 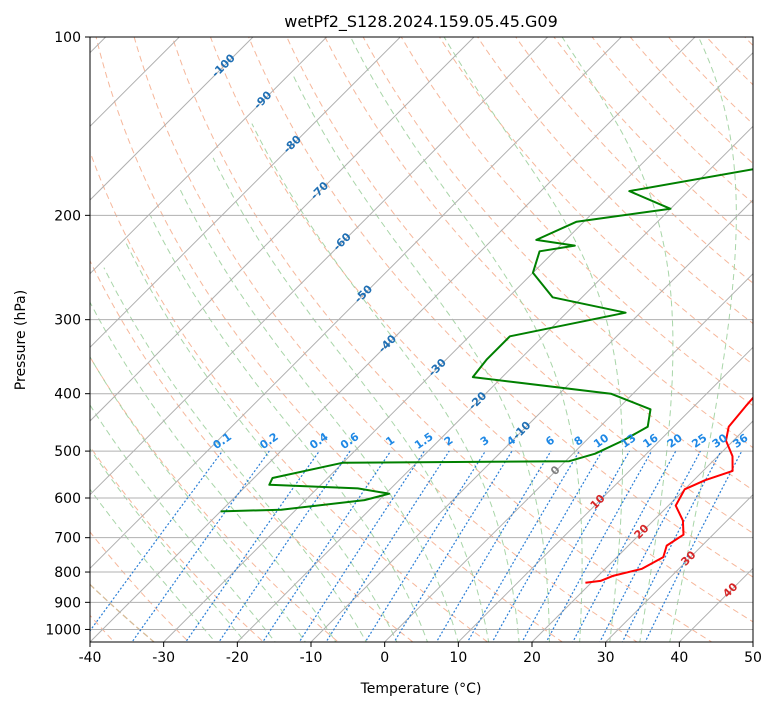 I want to click on y-tick-label: 300, so click(x=67, y=321).